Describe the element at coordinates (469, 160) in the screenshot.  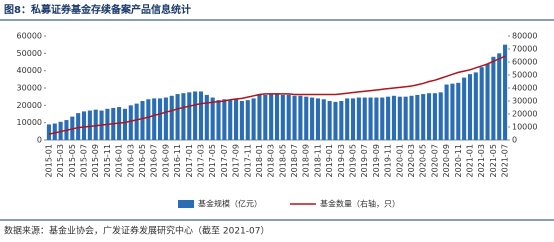
I see `x-tick-label: 2021-01` at that location.